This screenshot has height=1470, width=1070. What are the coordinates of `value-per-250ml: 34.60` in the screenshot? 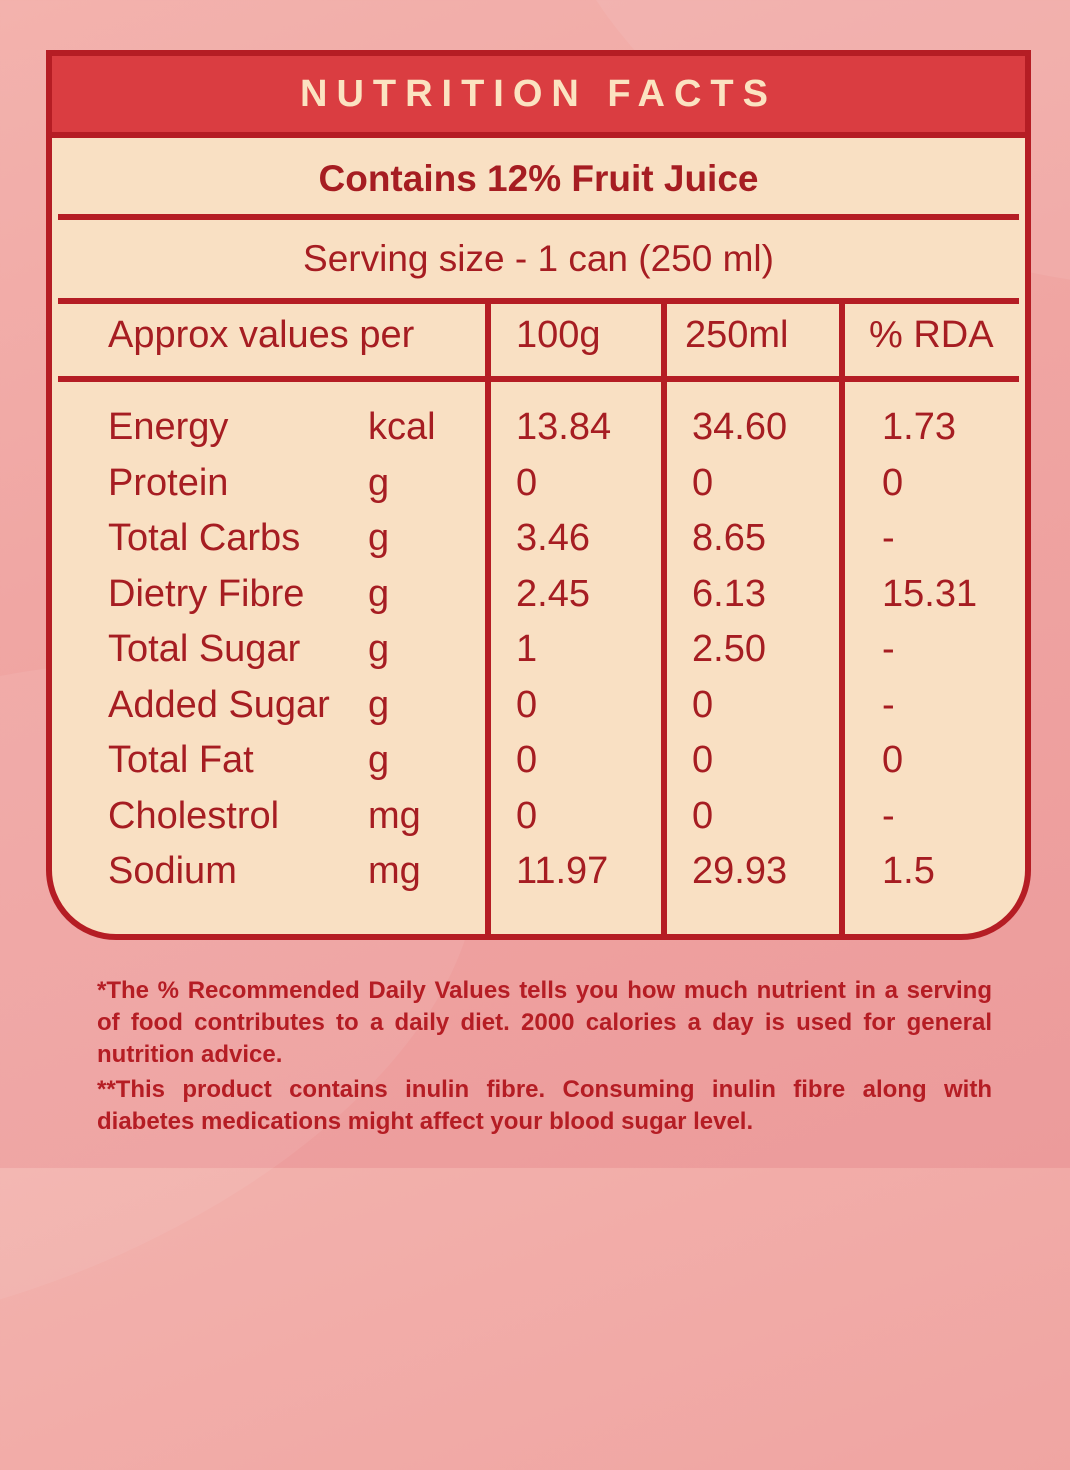 It's located at (740, 427).